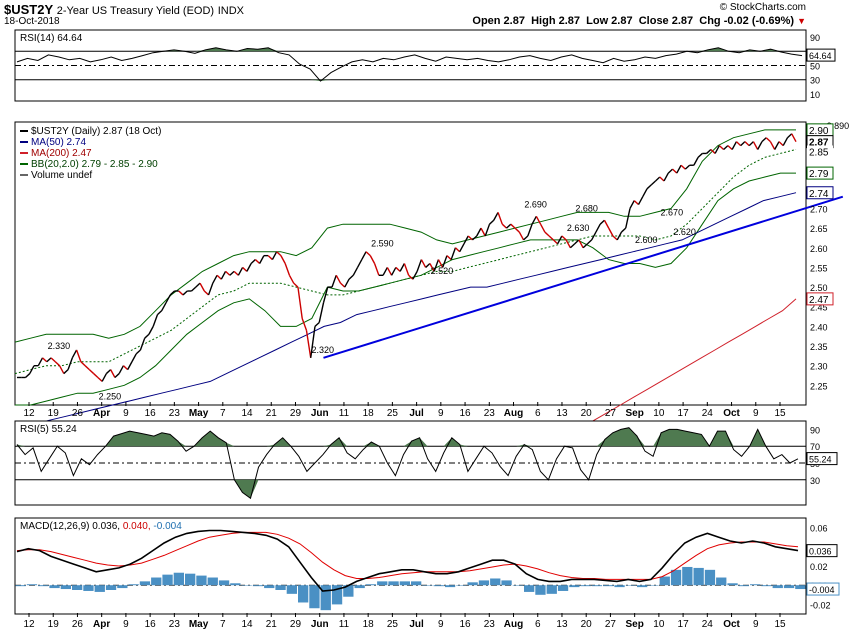 This screenshot has width=850, height=633. What do you see at coordinates (272, 413) in the screenshot?
I see `price-x-tick-label: 21` at bounding box center [272, 413].